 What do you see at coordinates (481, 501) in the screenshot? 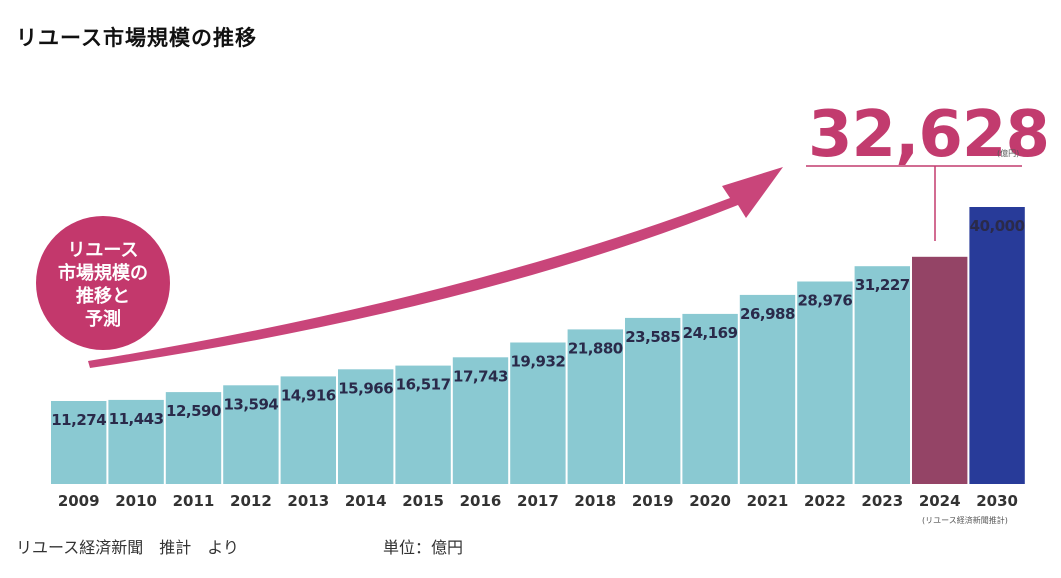
I see `x-label-2016: 2016` at bounding box center [481, 501].